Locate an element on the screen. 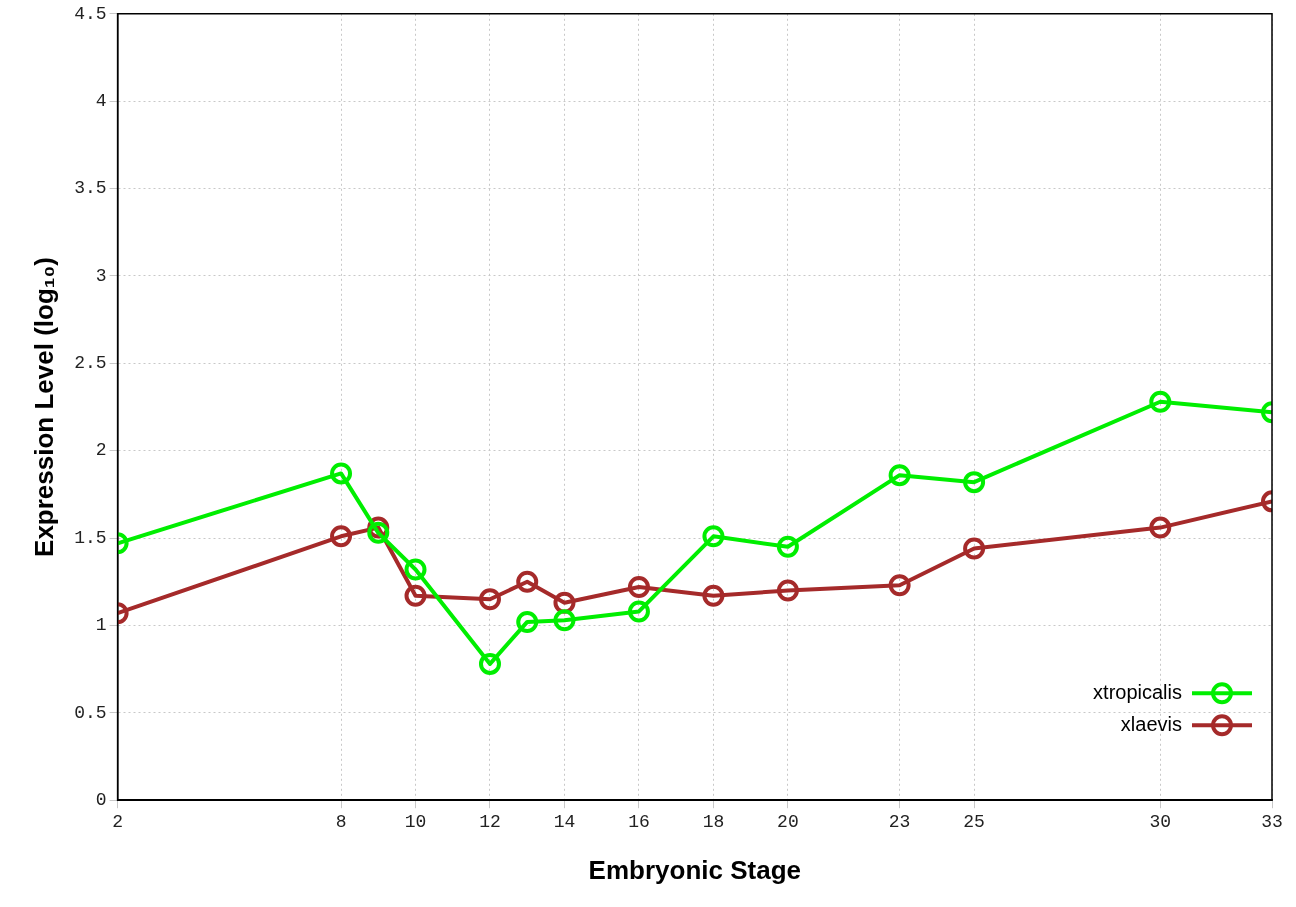 This screenshot has height=907, width=1296. x-tick-label: 18 is located at coordinates (713, 821).